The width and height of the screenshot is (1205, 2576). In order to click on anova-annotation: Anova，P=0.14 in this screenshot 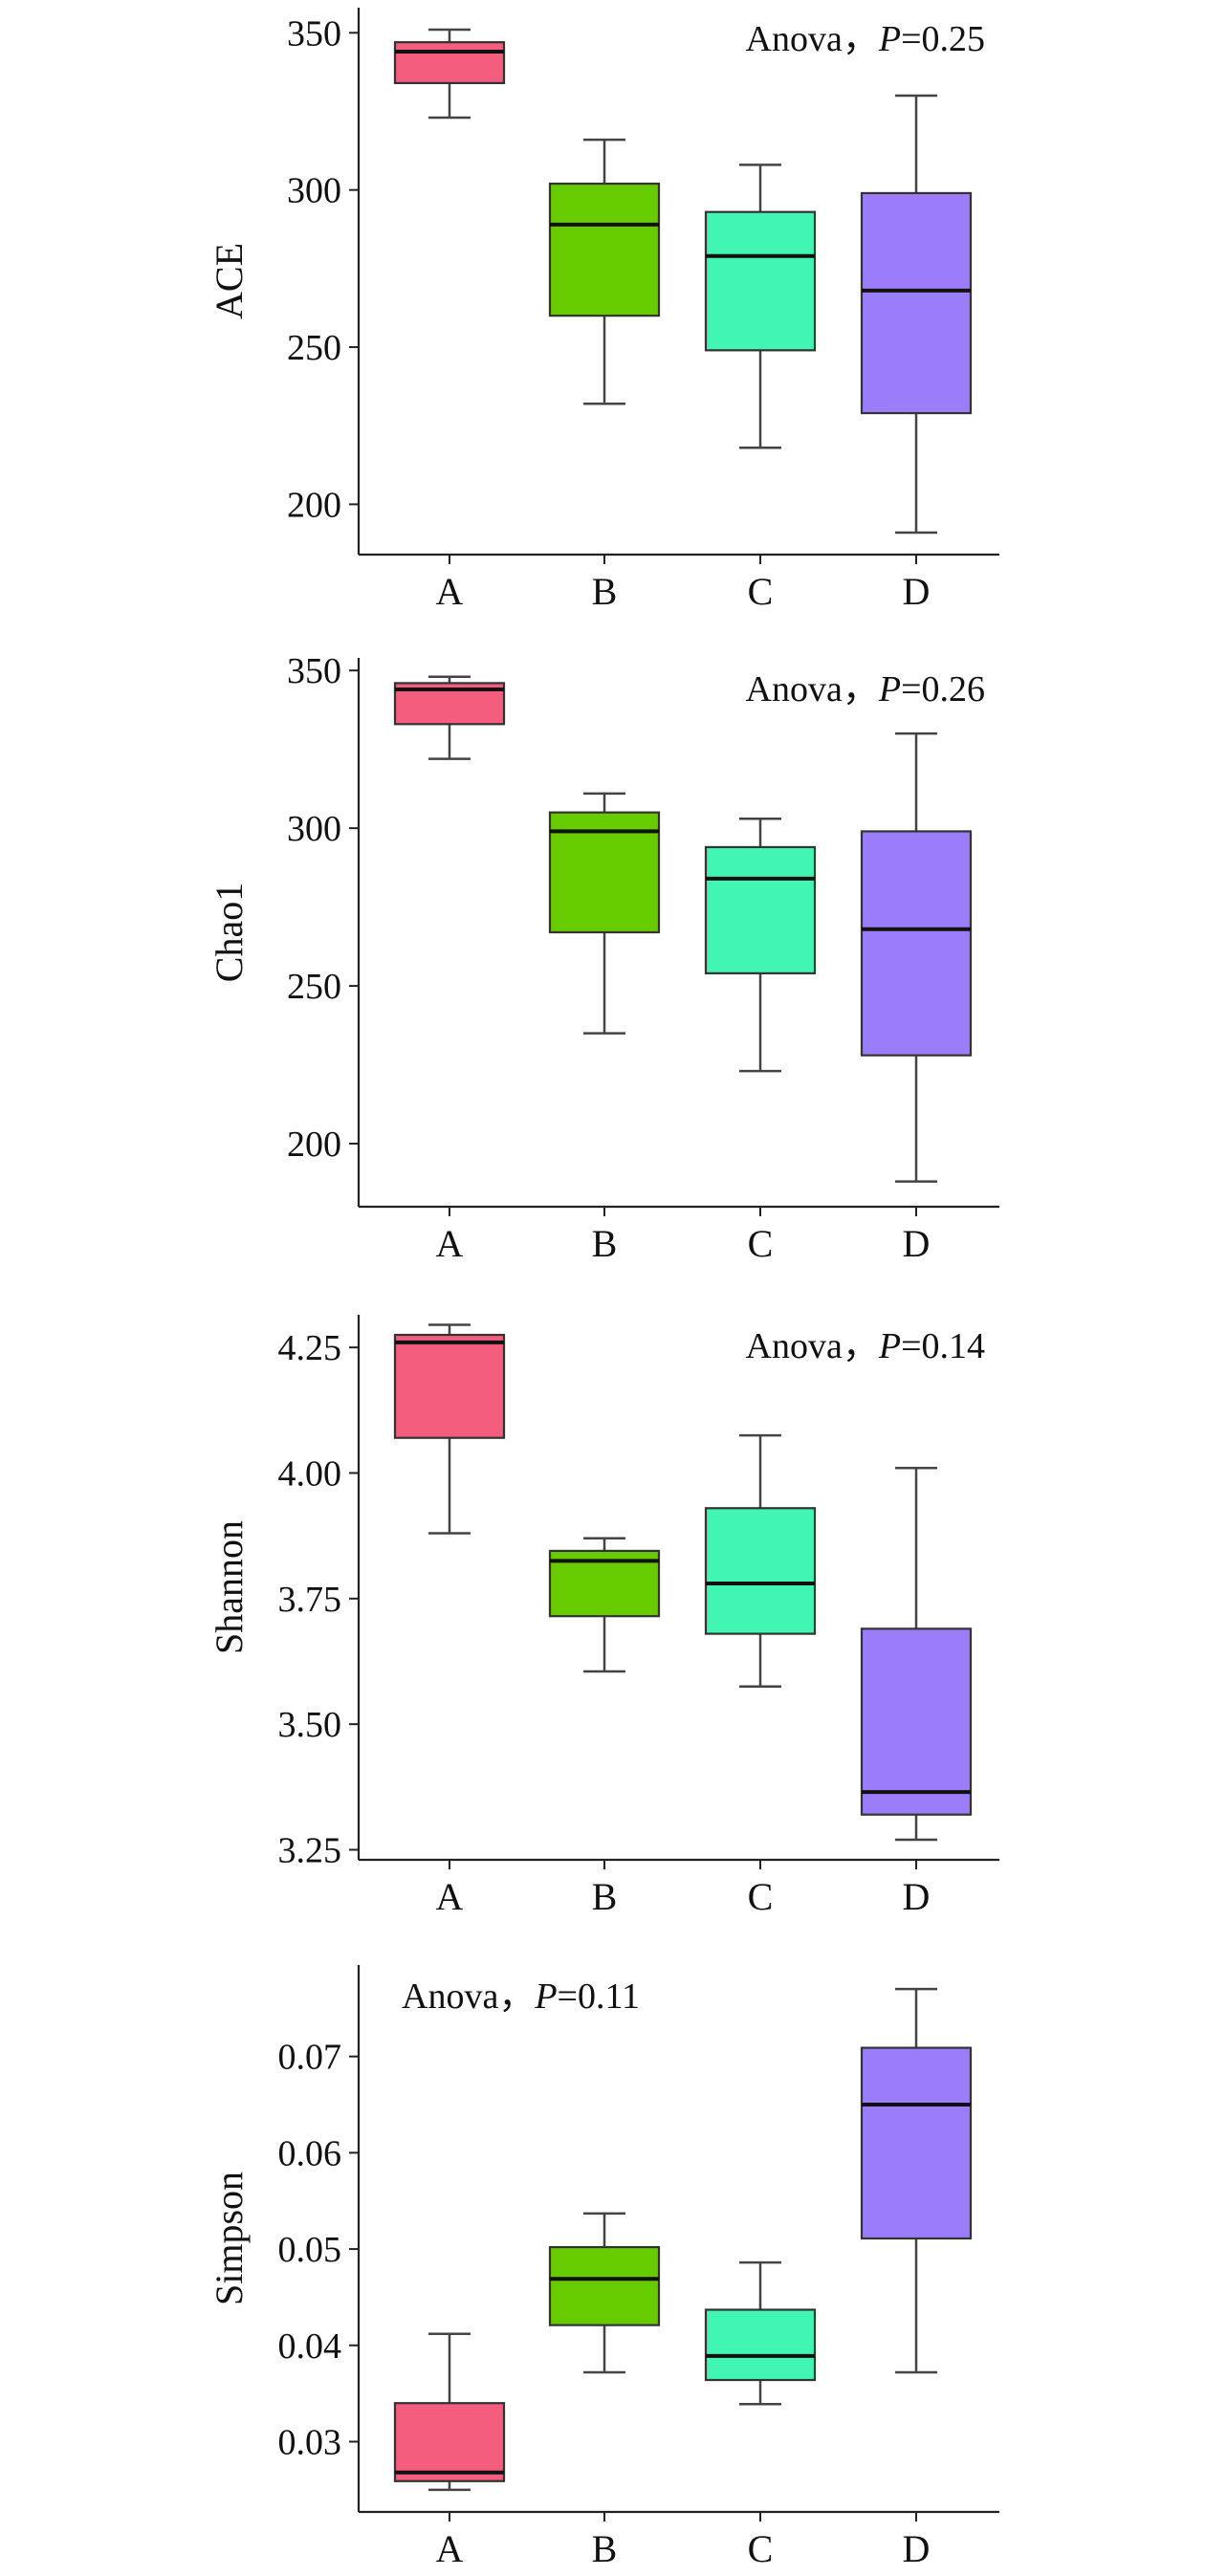, I will do `click(866, 1346)`.